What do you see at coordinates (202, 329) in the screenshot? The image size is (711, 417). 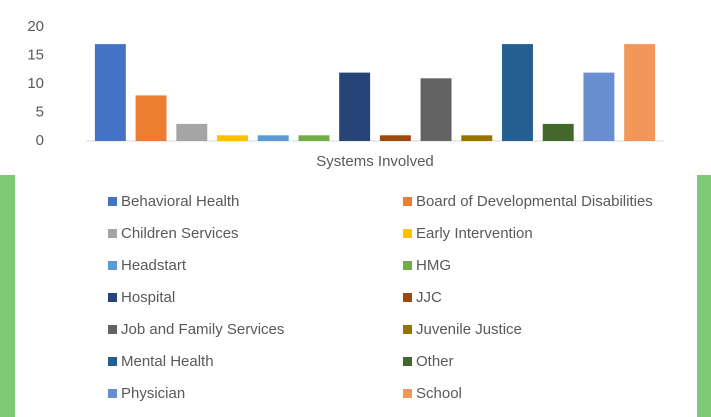 I see `legend-label: Job and Family Services` at bounding box center [202, 329].